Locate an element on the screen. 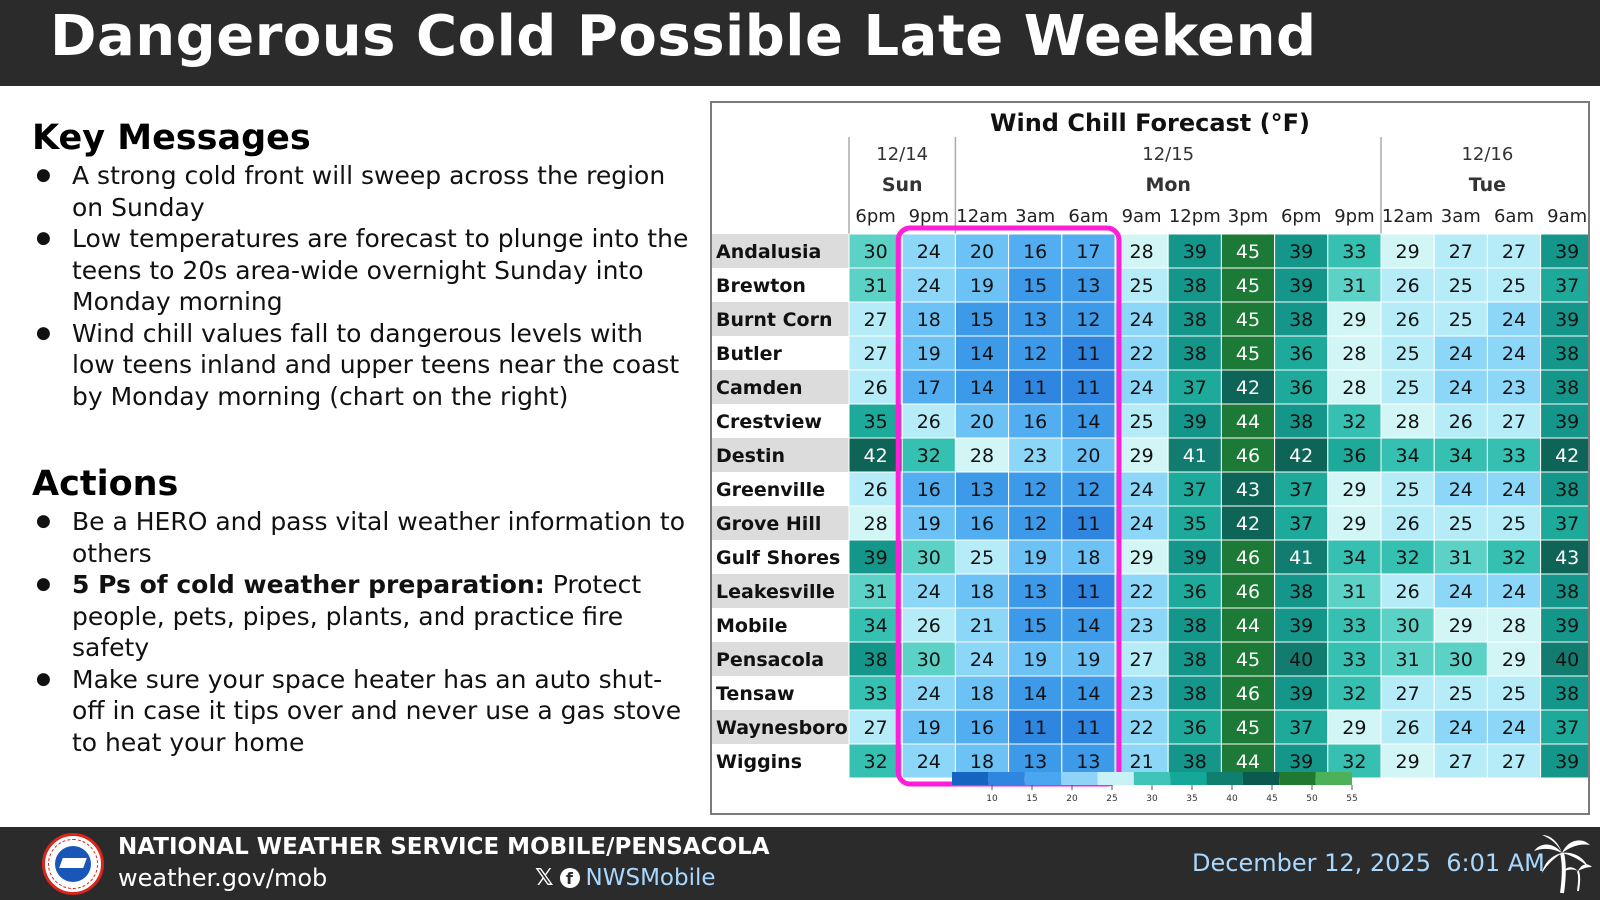  location-label-bg is located at coordinates (780, 285).